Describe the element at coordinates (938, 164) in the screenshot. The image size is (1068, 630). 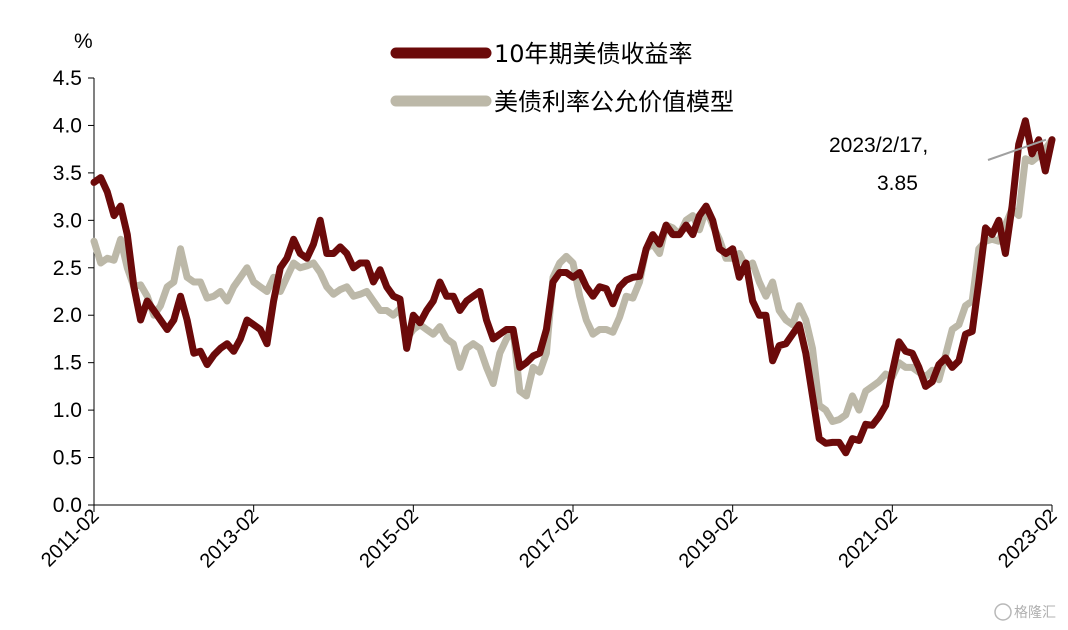
I see `annotation: 2023/2/17, 3.85` at that location.